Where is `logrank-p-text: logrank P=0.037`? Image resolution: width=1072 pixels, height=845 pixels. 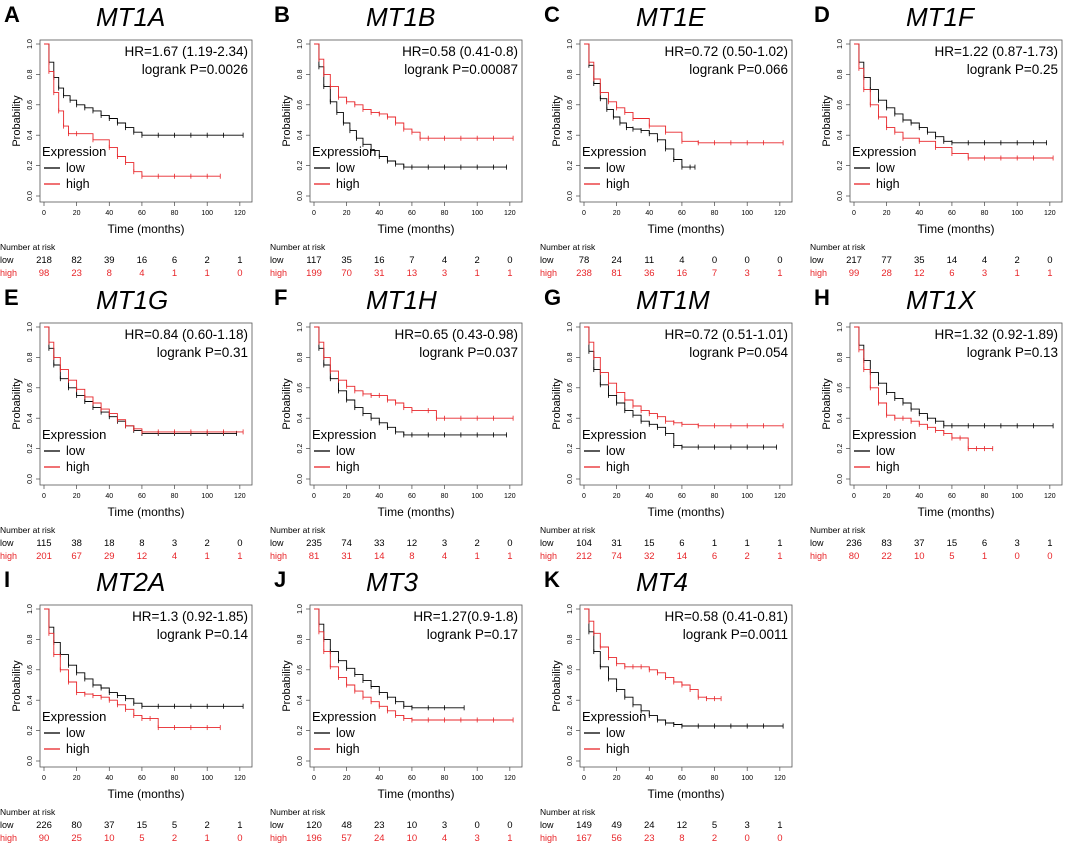
logrank-p-text: logrank P=0.037 is located at coordinates (468, 352).